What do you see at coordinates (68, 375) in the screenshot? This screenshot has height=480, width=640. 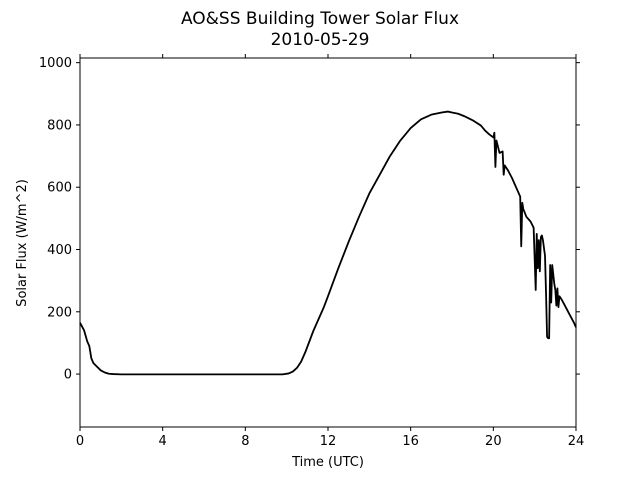 I see `y-tick-label: 0` at bounding box center [68, 375].